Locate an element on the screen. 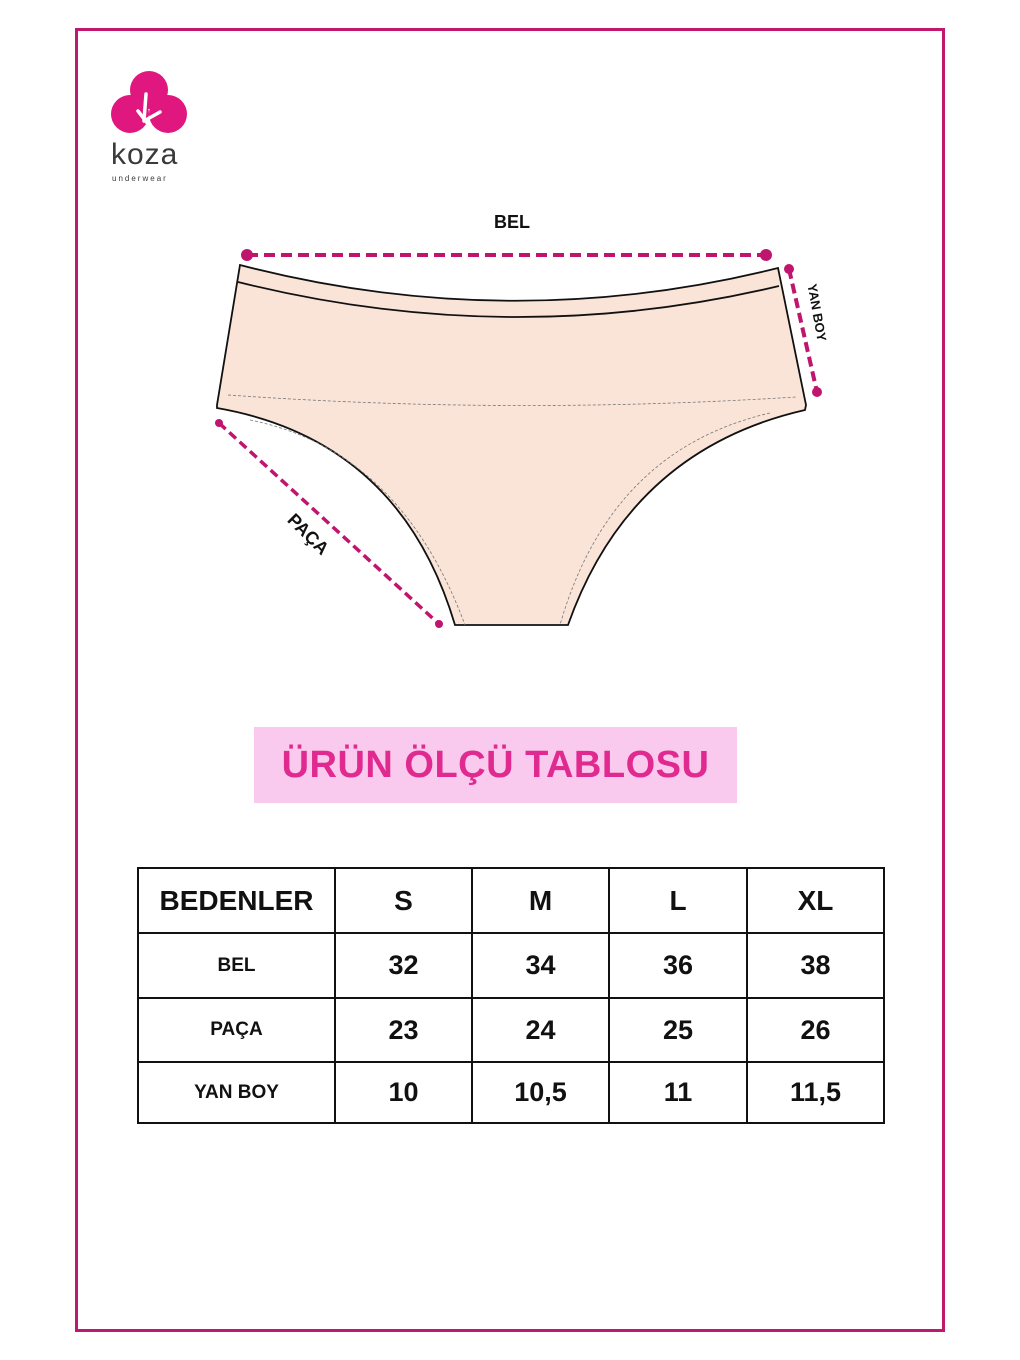 The image size is (1020, 1360). table-cell: 36 is located at coordinates (678, 965).